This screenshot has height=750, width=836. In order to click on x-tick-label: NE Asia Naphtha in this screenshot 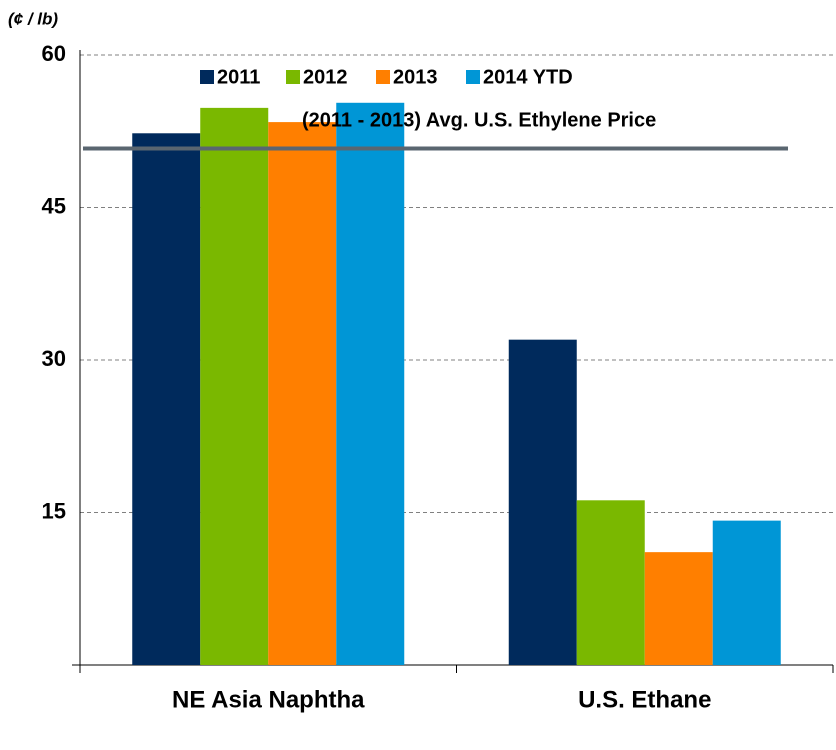, I will do `click(268, 699)`.